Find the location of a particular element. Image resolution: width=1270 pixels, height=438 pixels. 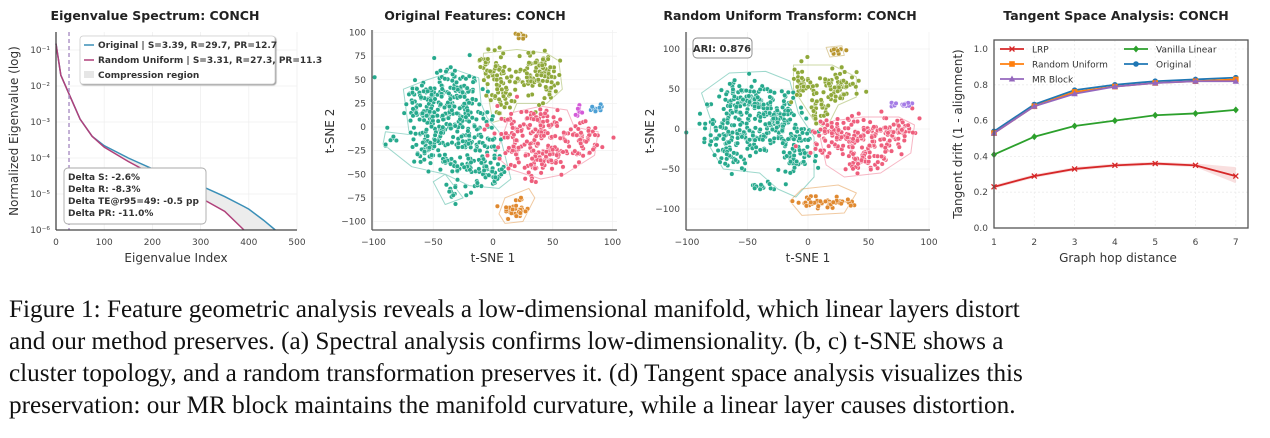

tick-label: 0.0 is located at coordinates (981, 229).